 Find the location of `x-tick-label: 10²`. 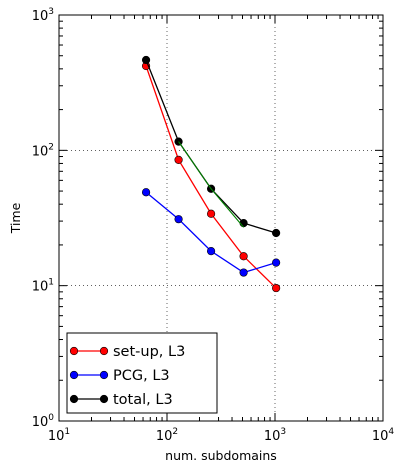

x-tick-label: 10² is located at coordinates (167, 435).